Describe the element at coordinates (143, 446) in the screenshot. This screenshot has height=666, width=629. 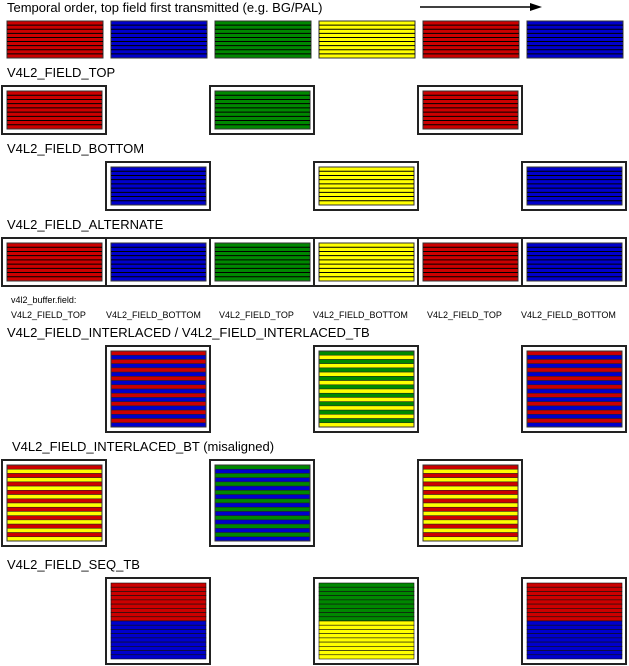
I see `label-field-interlaced-bt: V4L2_FIELD_INTERLACED_BT (misaligned)` at that location.